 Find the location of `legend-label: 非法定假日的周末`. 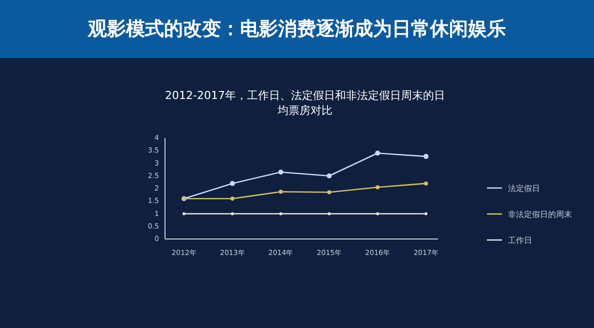

legend-label: 非法定假日的周末 is located at coordinates (540, 214).